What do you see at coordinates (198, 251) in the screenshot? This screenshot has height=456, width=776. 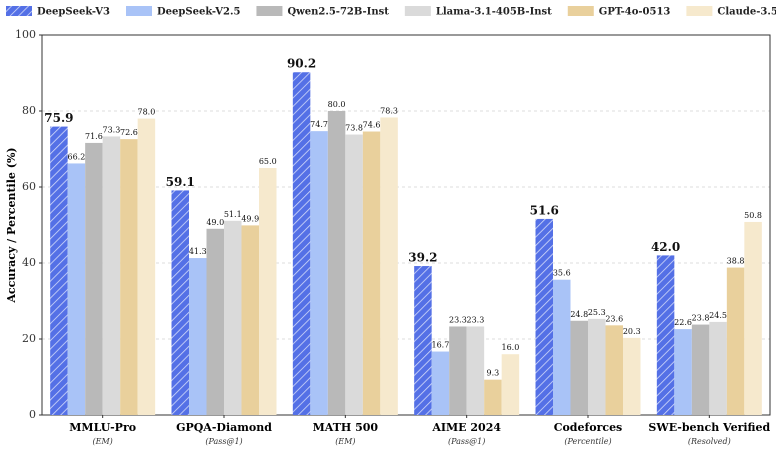 I see `value-label: 41.3` at bounding box center [198, 251].